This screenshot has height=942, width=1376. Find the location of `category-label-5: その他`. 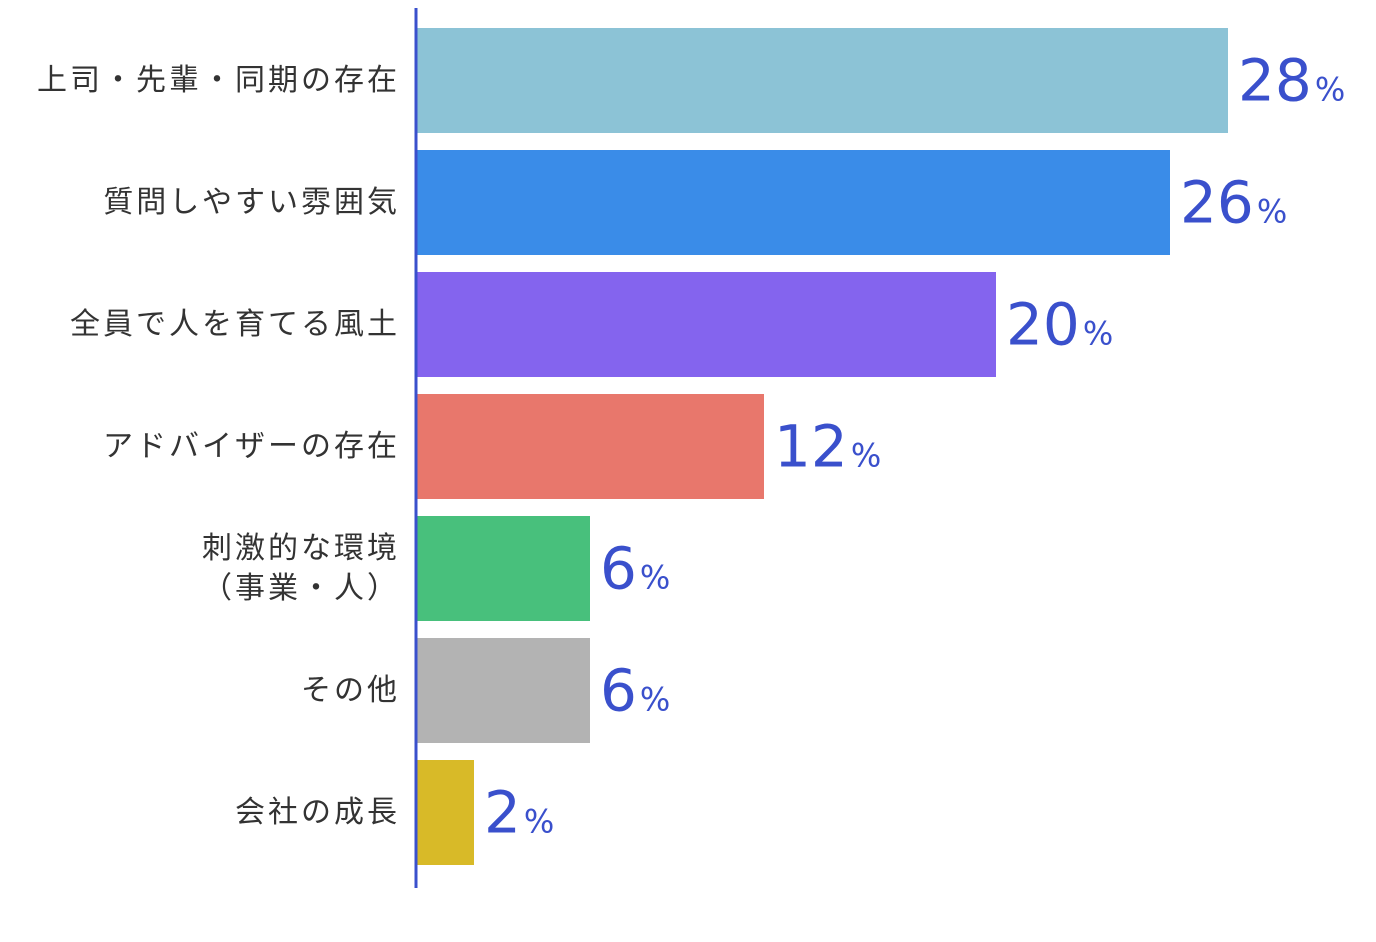

category-label-5: その他 is located at coordinates (350, 690).